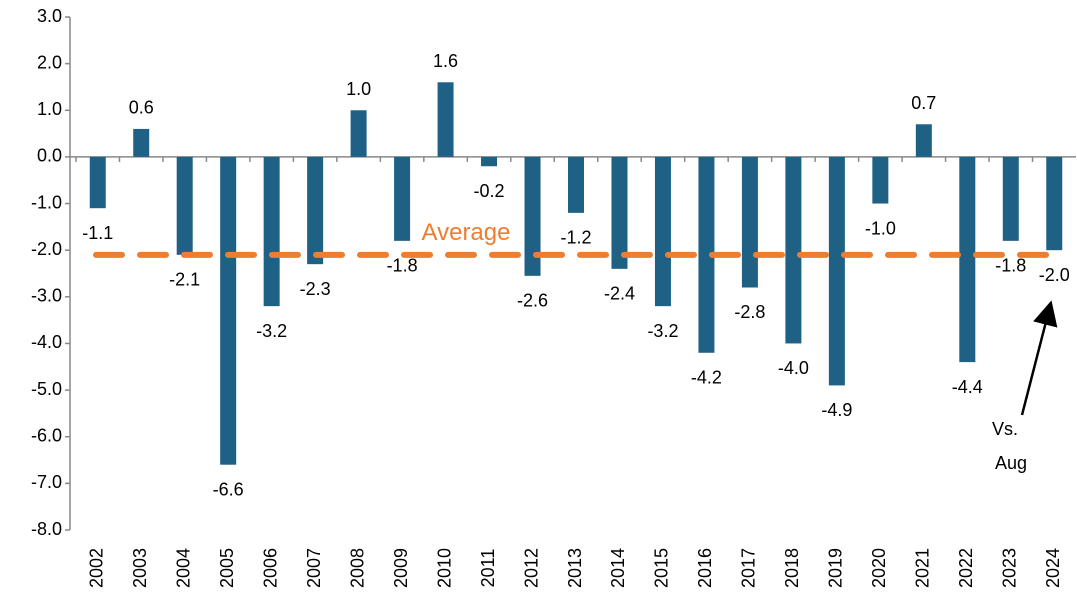 Image resolution: width=1077 pixels, height=605 pixels. Describe the element at coordinates (489, 191) in the screenshot. I see `value-label: -0.2` at that location.